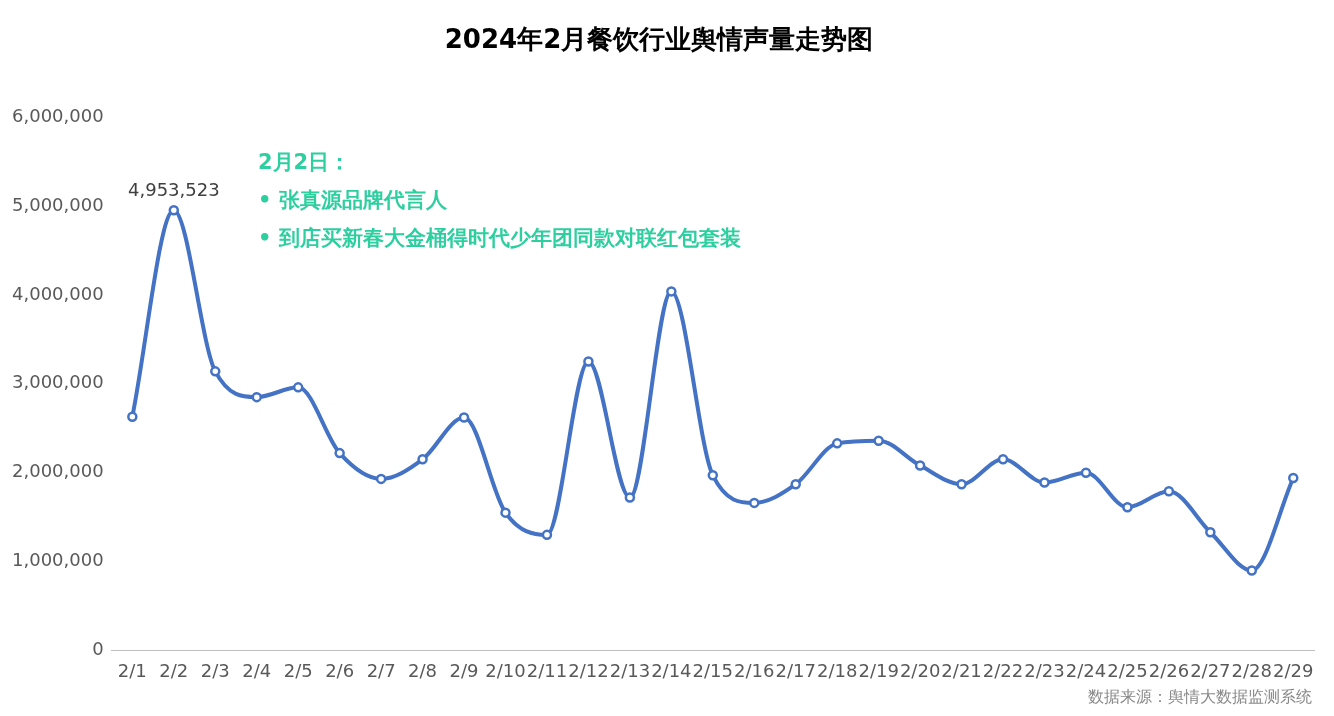  I want to click on y-tick-label: 6,000,000, so click(58, 115).